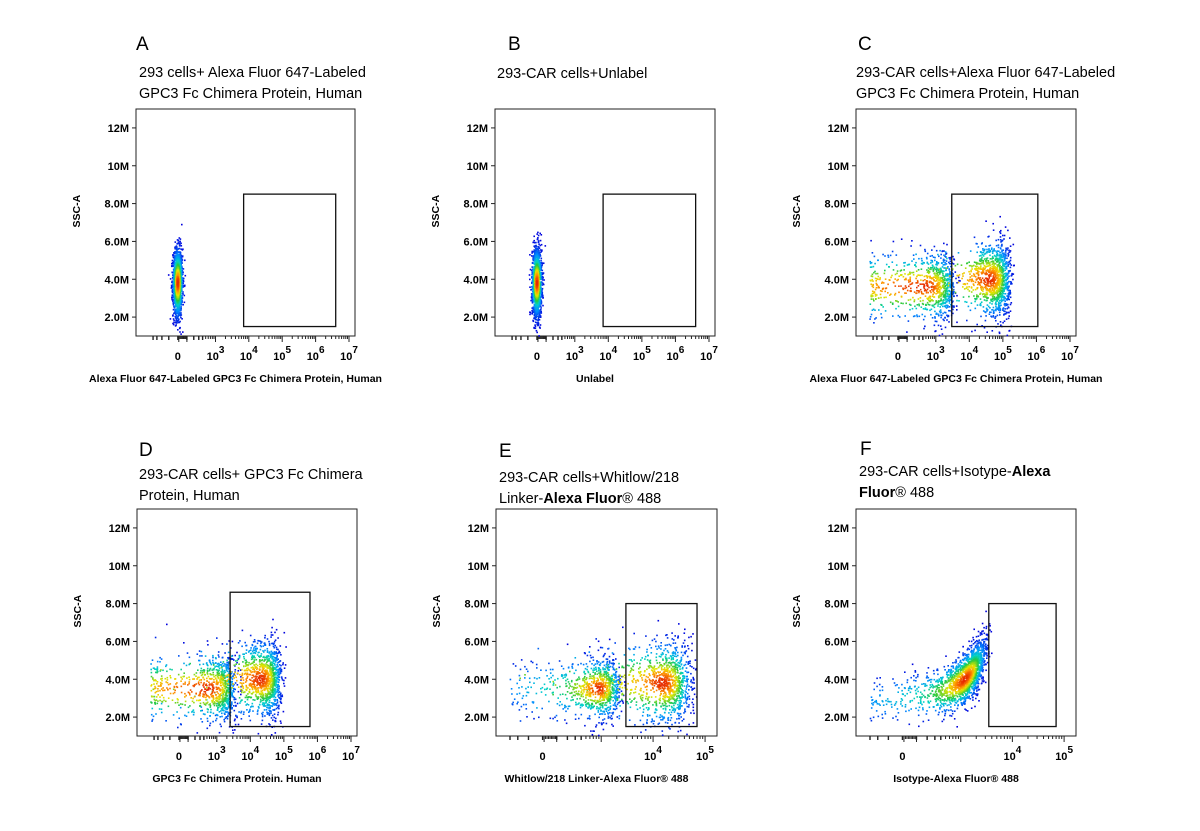 Image resolution: width=1200 pixels, height=831 pixels. I want to click on panel-title-segment: 293 cells+ Alexa Fluor 647-Labeled, so click(252, 73).